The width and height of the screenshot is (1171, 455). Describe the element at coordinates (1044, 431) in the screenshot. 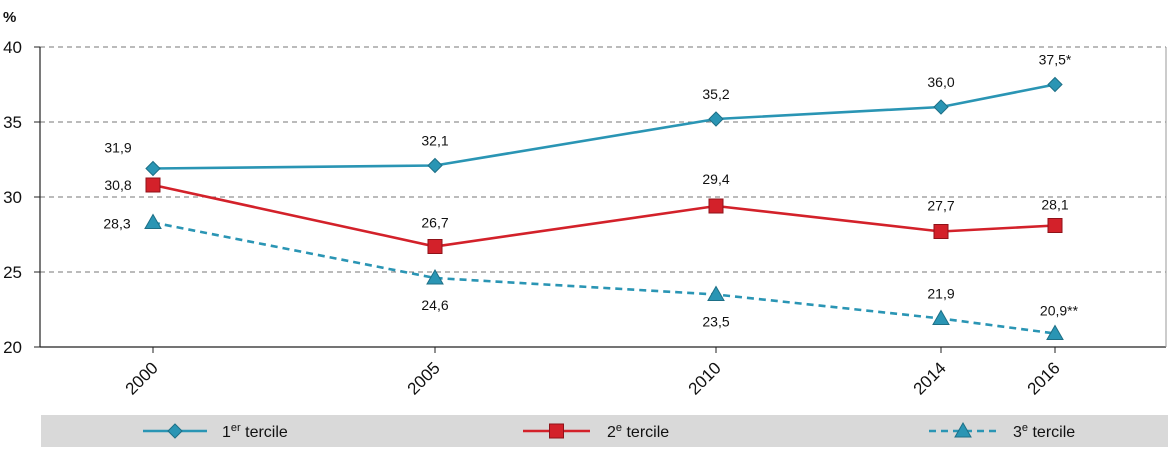

I see `legend-label-3: 3e tercile` at that location.